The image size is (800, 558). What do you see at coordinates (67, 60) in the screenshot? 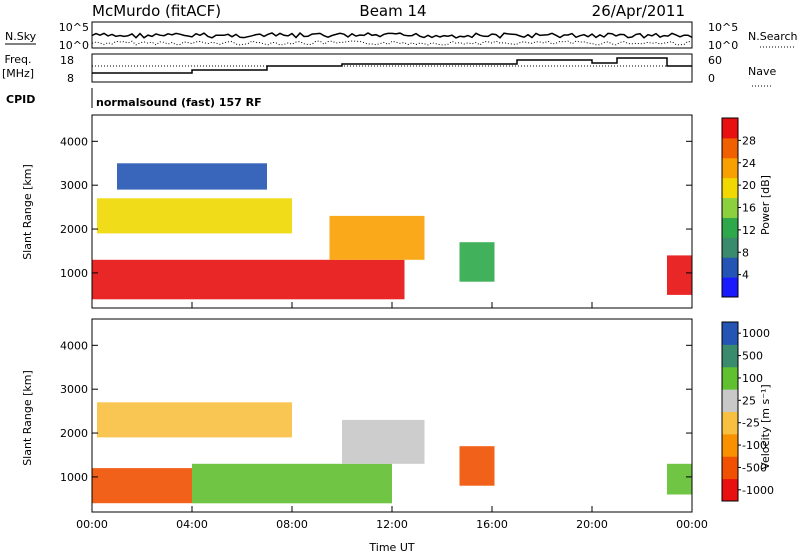
I see `freq-tick-high: 18` at bounding box center [67, 60].